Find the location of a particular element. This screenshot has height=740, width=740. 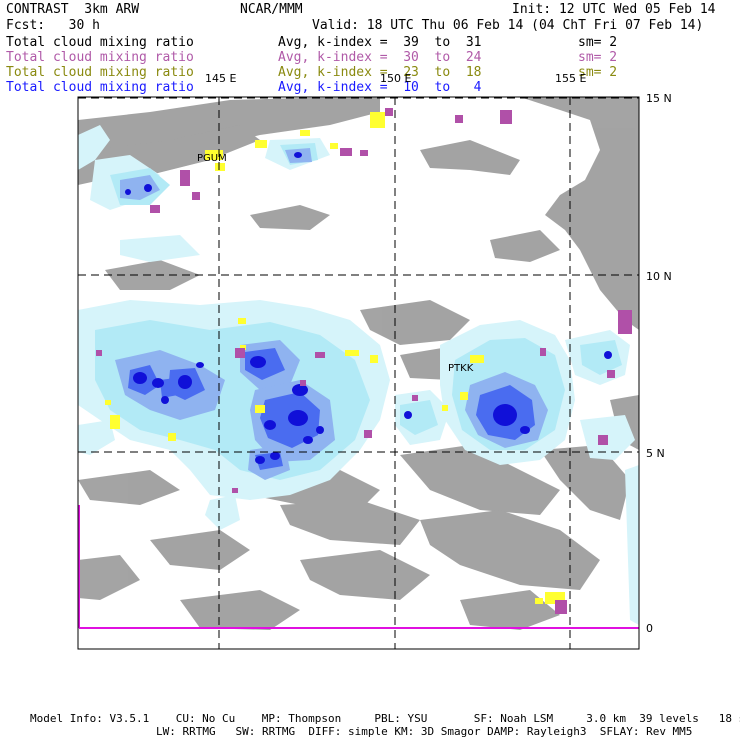

model-title: CONTRAST 3km ARW is located at coordinates (73, 9).